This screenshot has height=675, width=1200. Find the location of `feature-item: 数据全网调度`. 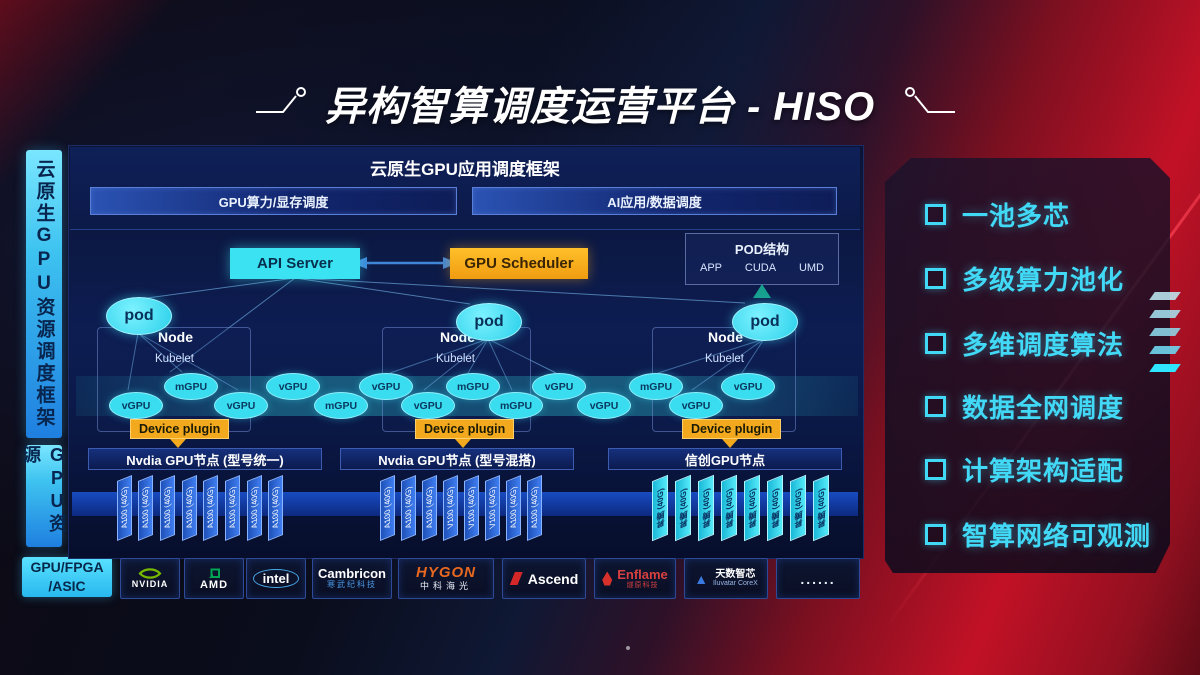

feature-item: 数据全网调度 is located at coordinates (1024, 406).